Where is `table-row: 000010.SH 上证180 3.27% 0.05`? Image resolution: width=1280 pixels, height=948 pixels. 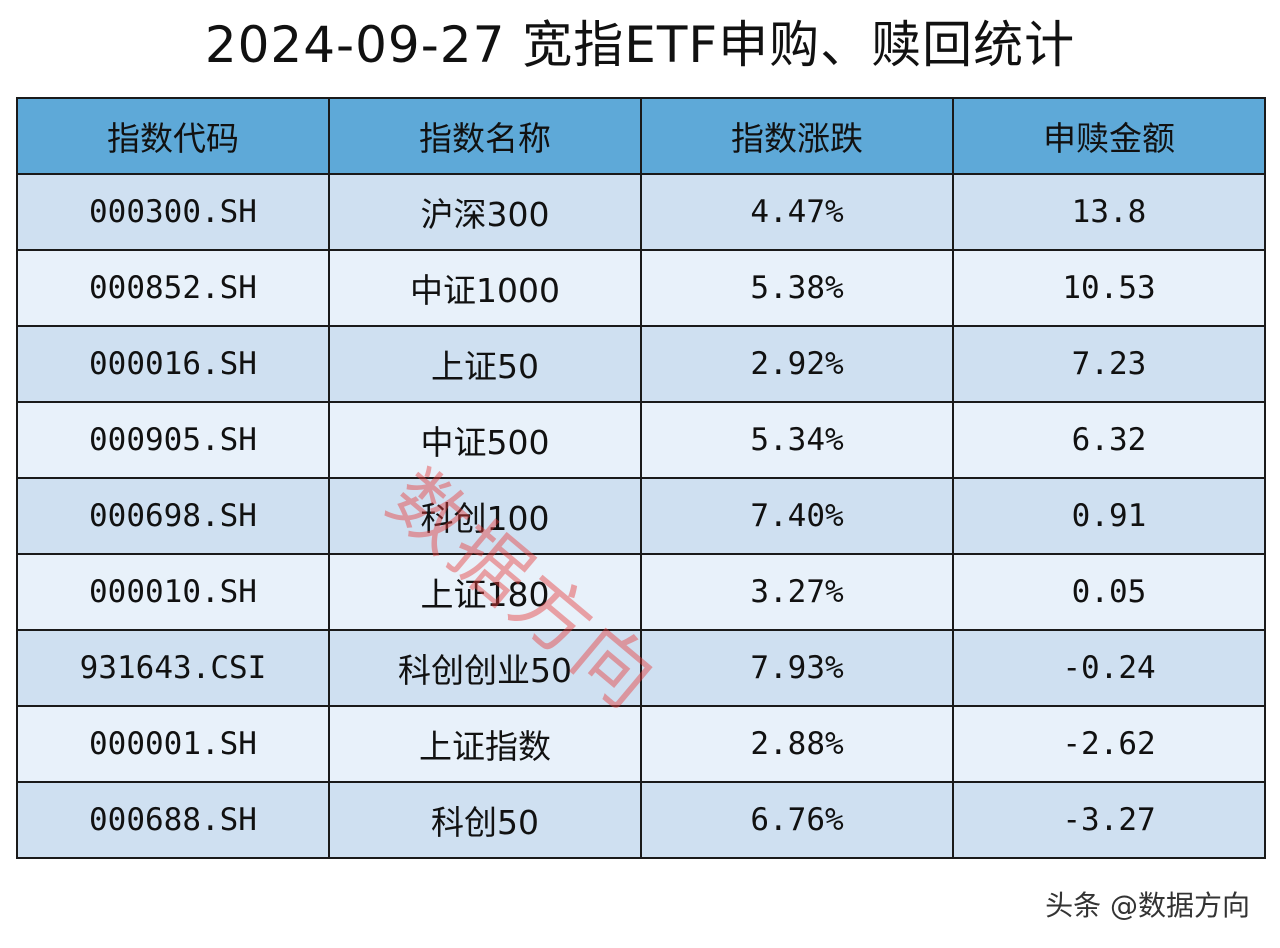 table-row: 000010.SH 上证180 3.27% 0.05 is located at coordinates (641, 592).